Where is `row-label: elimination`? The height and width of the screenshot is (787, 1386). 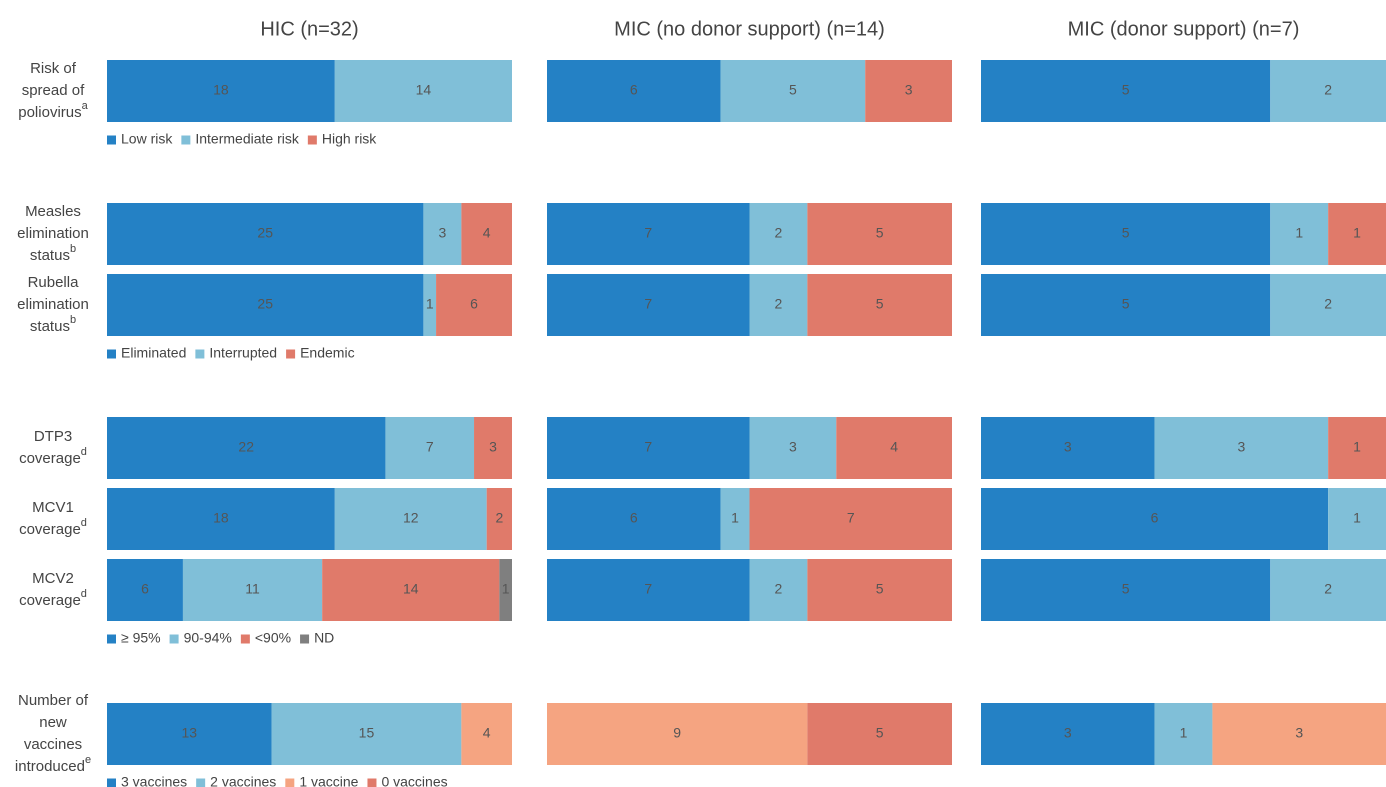
row-label: elimination is located at coordinates (53, 233).